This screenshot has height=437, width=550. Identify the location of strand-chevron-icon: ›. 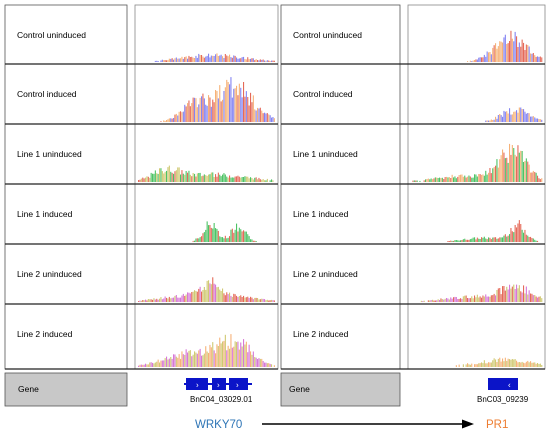
(237, 385).